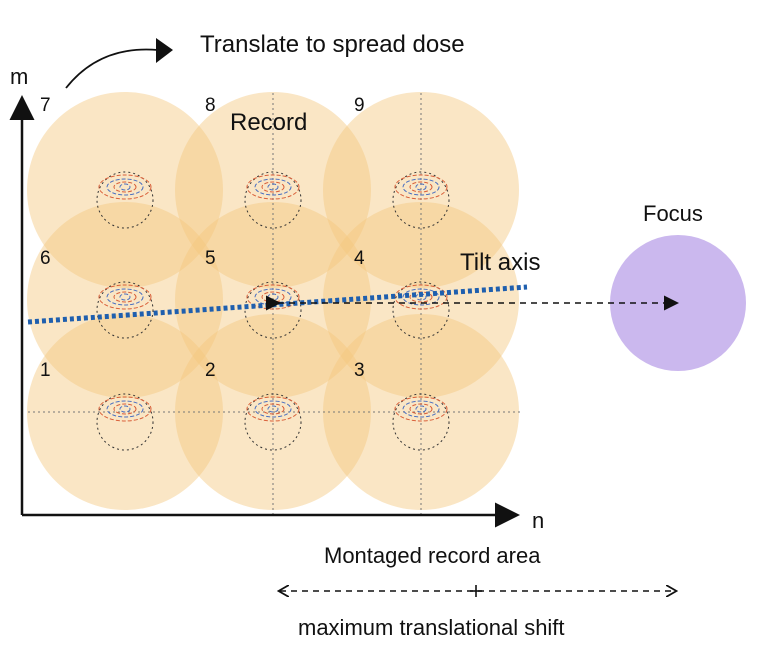 The width and height of the screenshot is (768, 645). I want to click on tile-number: 7, so click(45, 105).